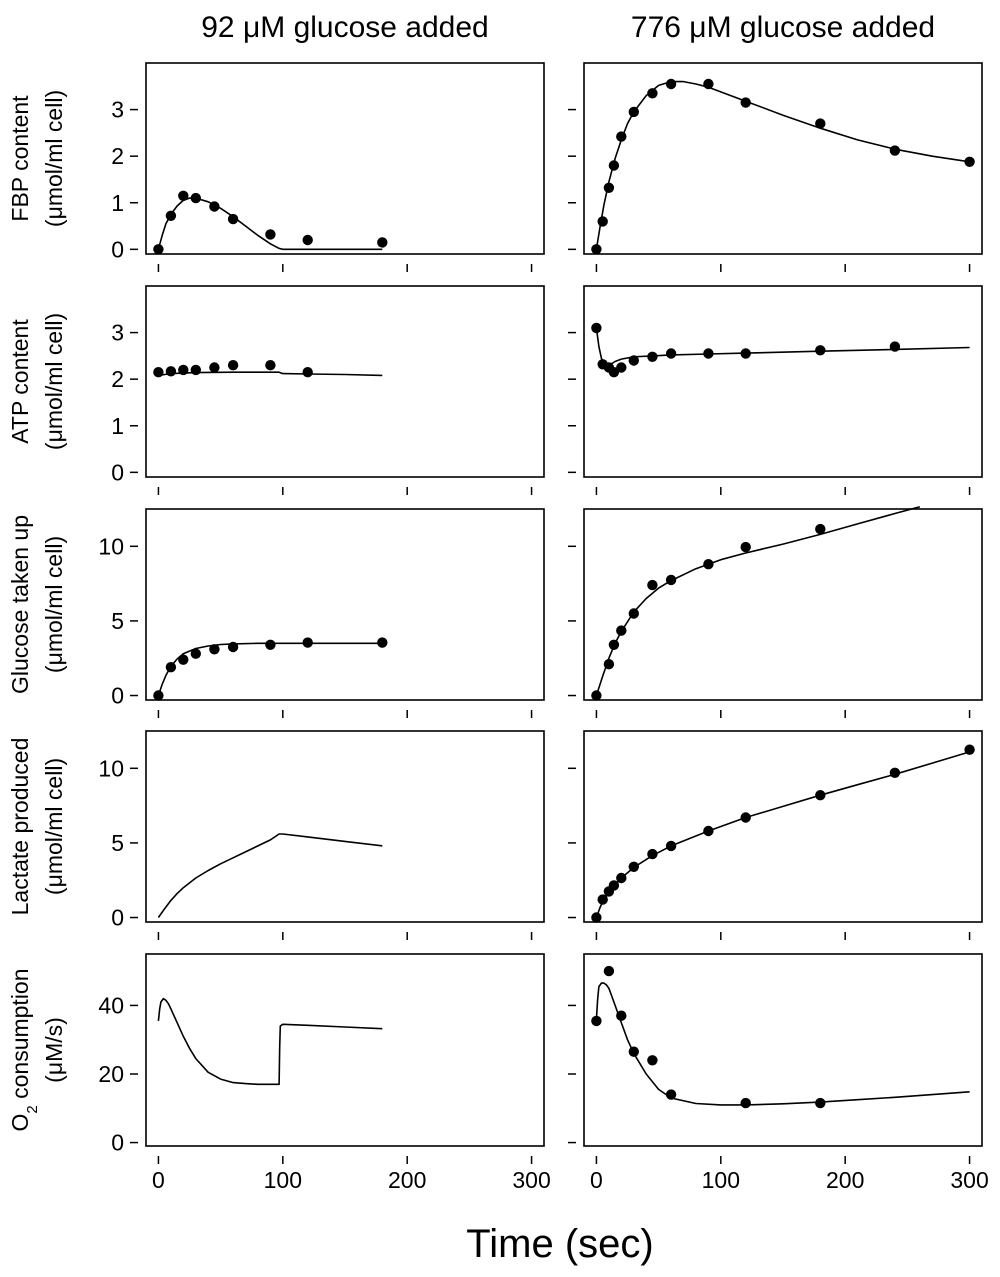 This screenshot has height=1277, width=1000. I want to click on y-tick-label: 20, so click(111, 1074).